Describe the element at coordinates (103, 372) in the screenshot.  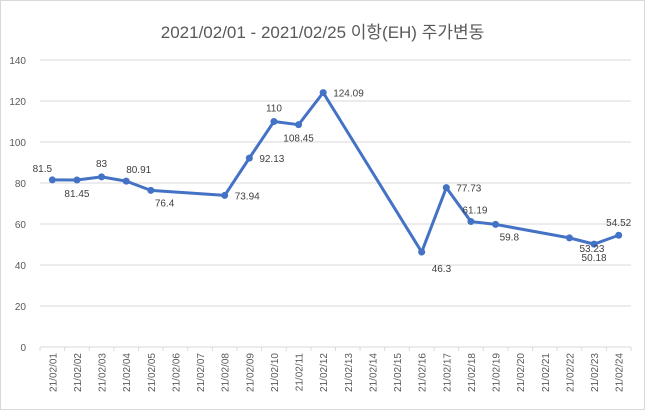
I see `x-tick-label: 21/02/03` at that location.